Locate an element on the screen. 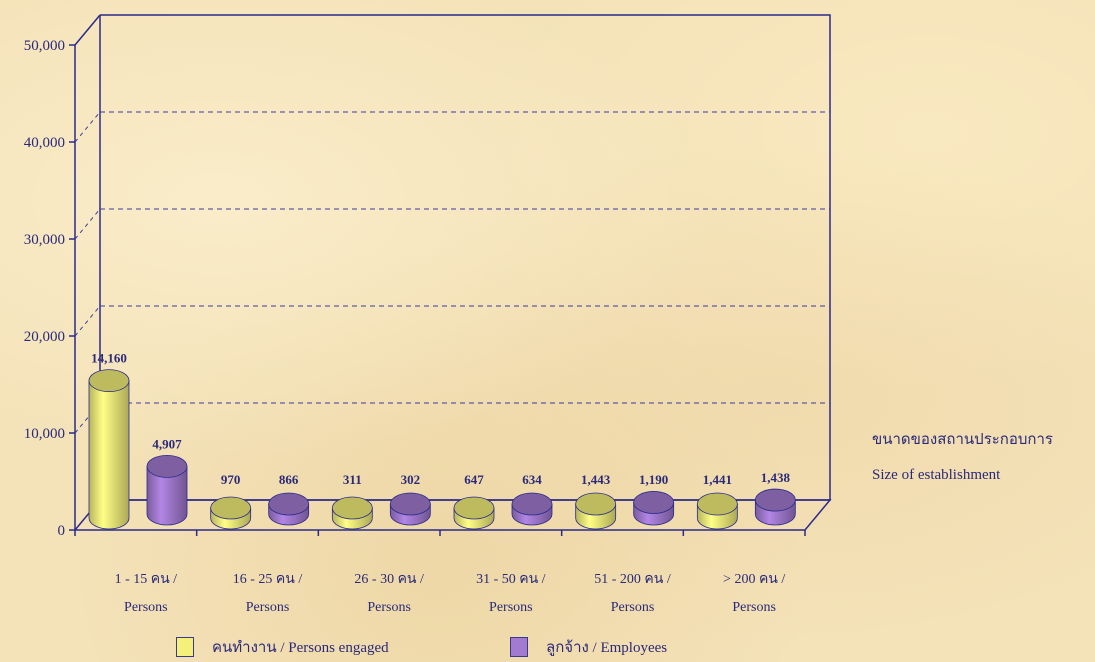 This screenshot has height=662, width=1095. data-label-0-2: 311 is located at coordinates (352, 479).